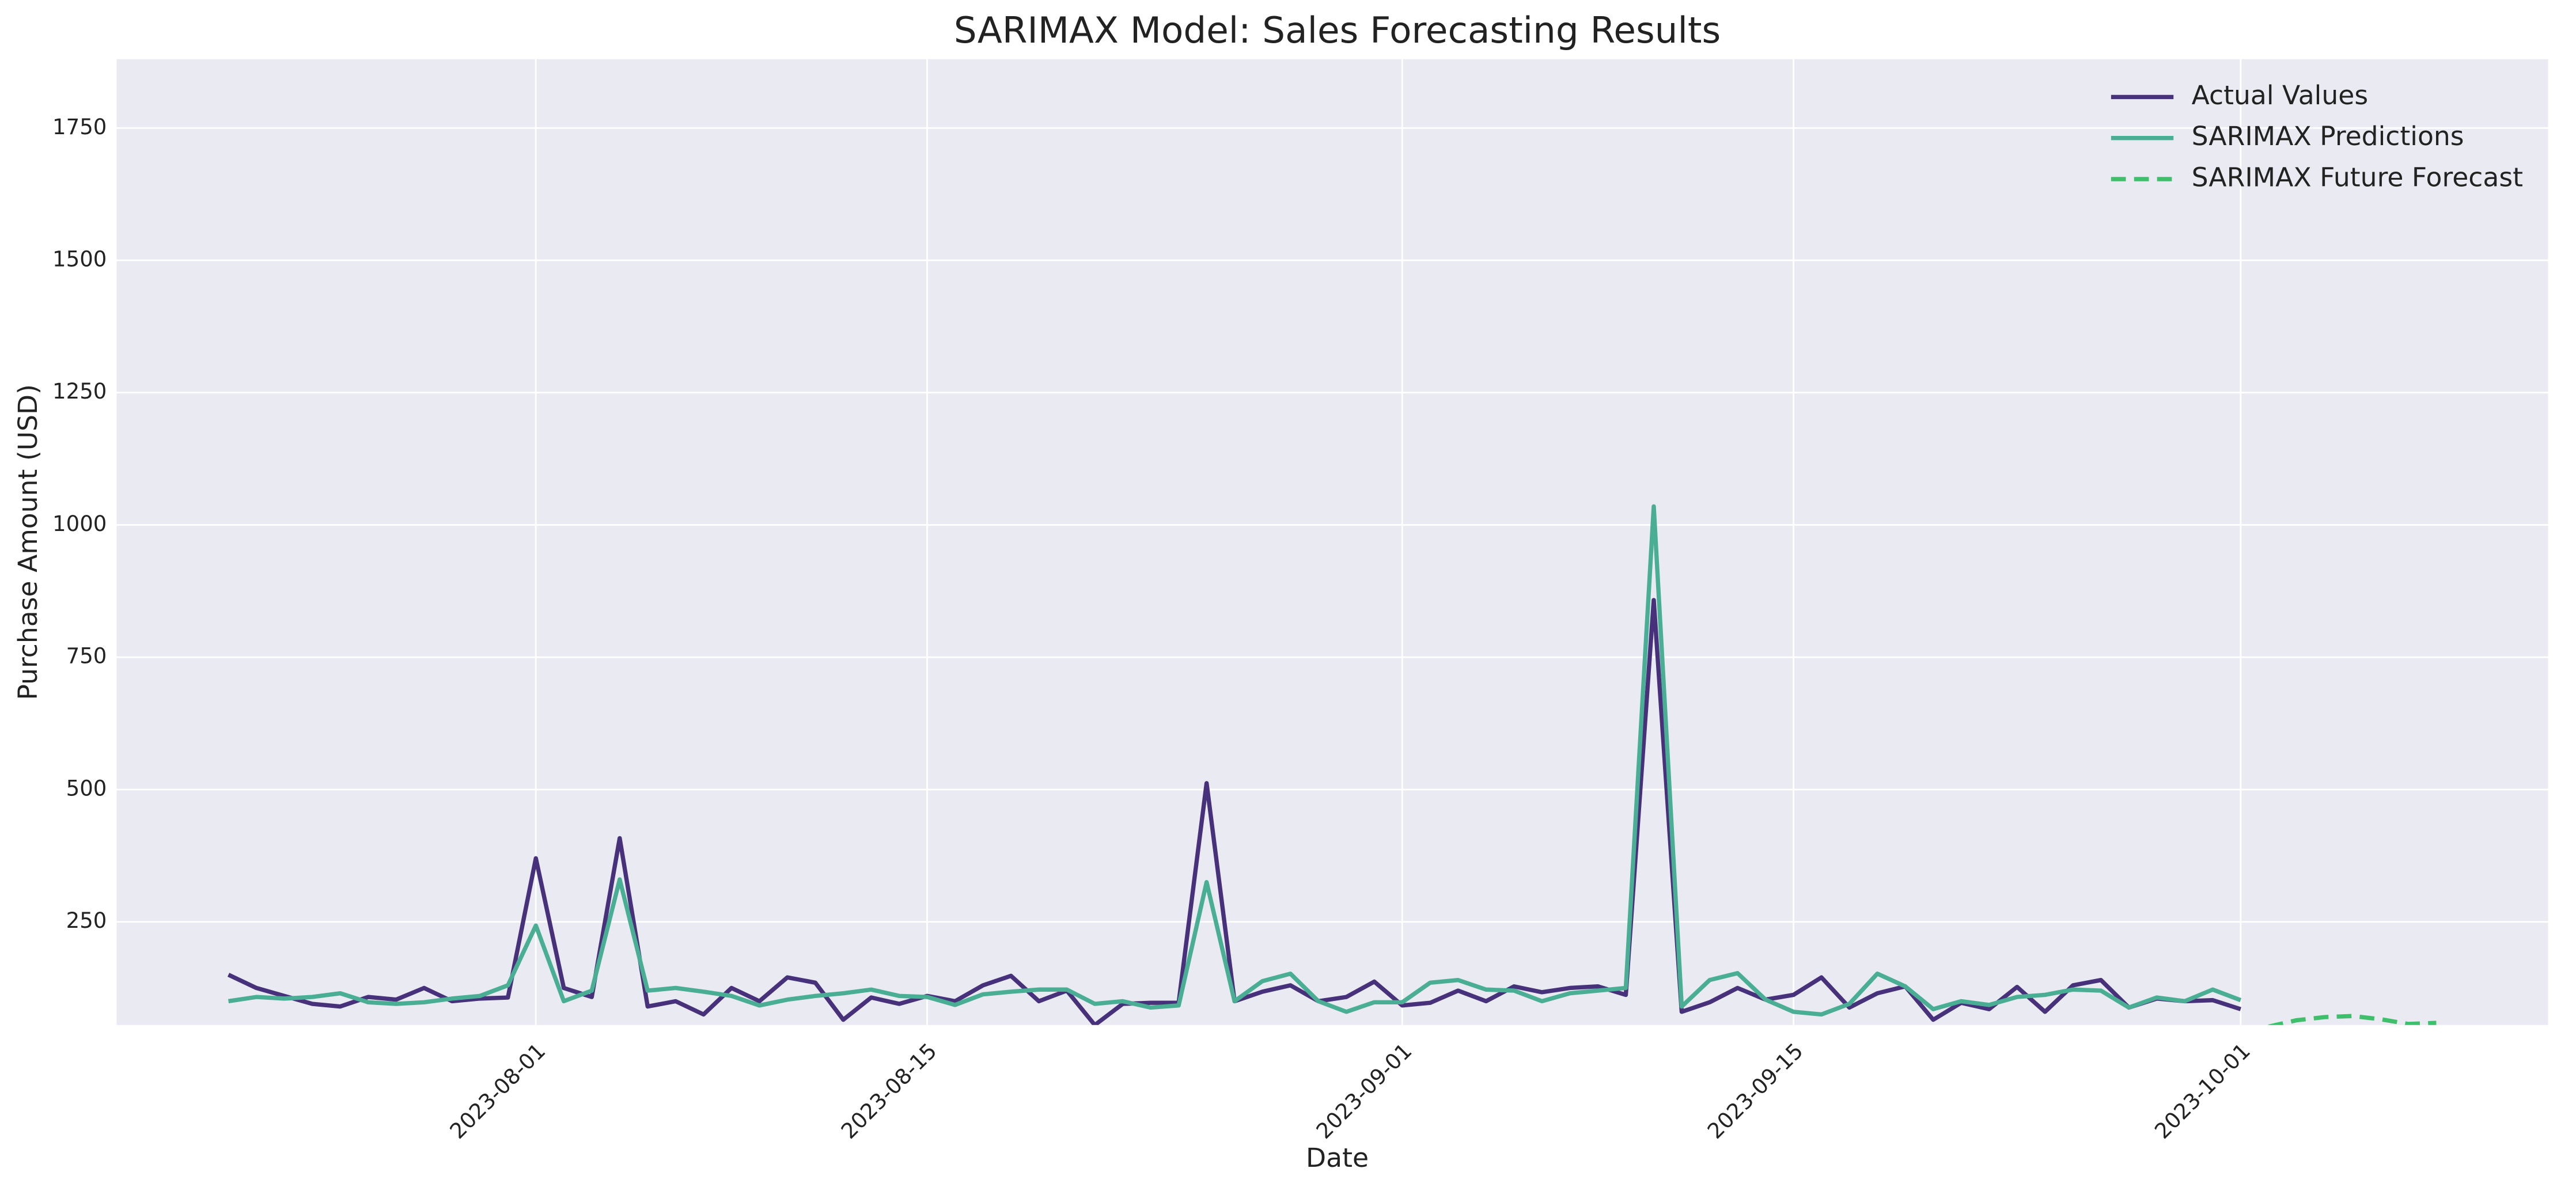 This screenshot has height=1191, width=2576. I want to click on y-tick-label: 250, so click(87, 921).